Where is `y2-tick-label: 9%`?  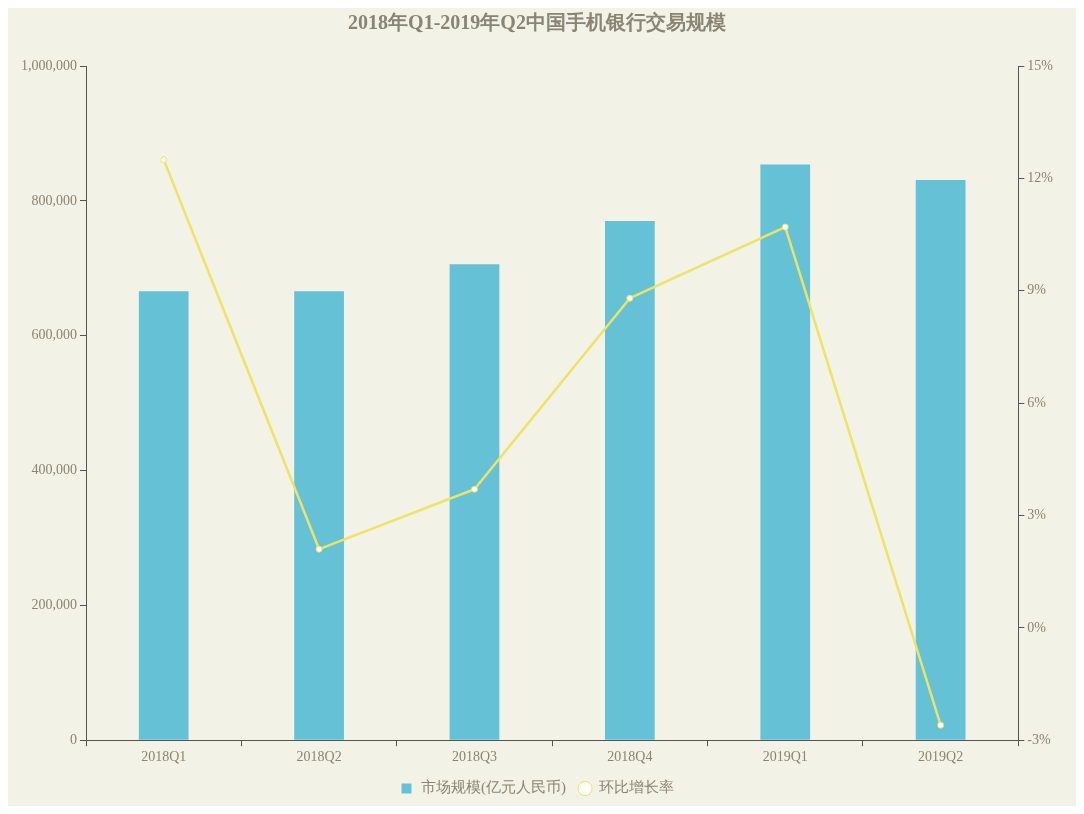
y2-tick-label: 9% is located at coordinates (1037, 290).